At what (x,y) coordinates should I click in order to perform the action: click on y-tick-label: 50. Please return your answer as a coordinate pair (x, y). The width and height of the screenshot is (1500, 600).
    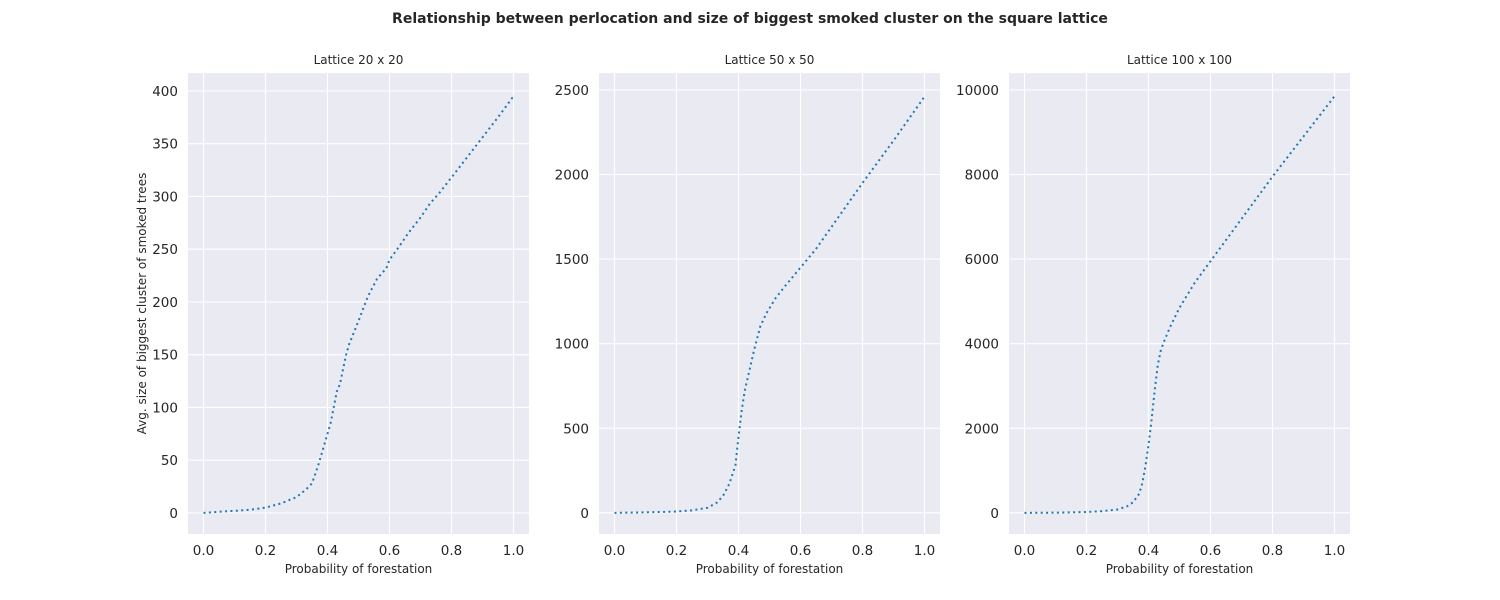
    Looking at the image, I should click on (169, 461).